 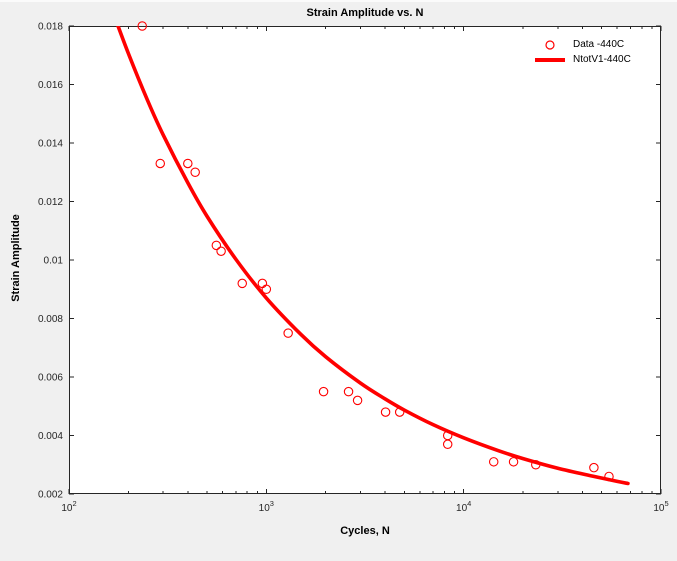 I want to click on legend-entry-label: NtotV1-440C, so click(x=602, y=59).